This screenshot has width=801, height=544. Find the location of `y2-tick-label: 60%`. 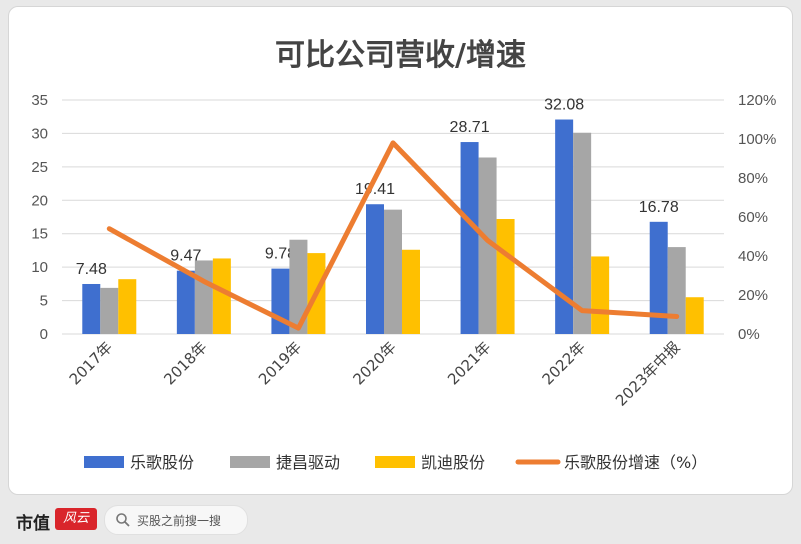

y2-tick-label: 60% is located at coordinates (753, 217).